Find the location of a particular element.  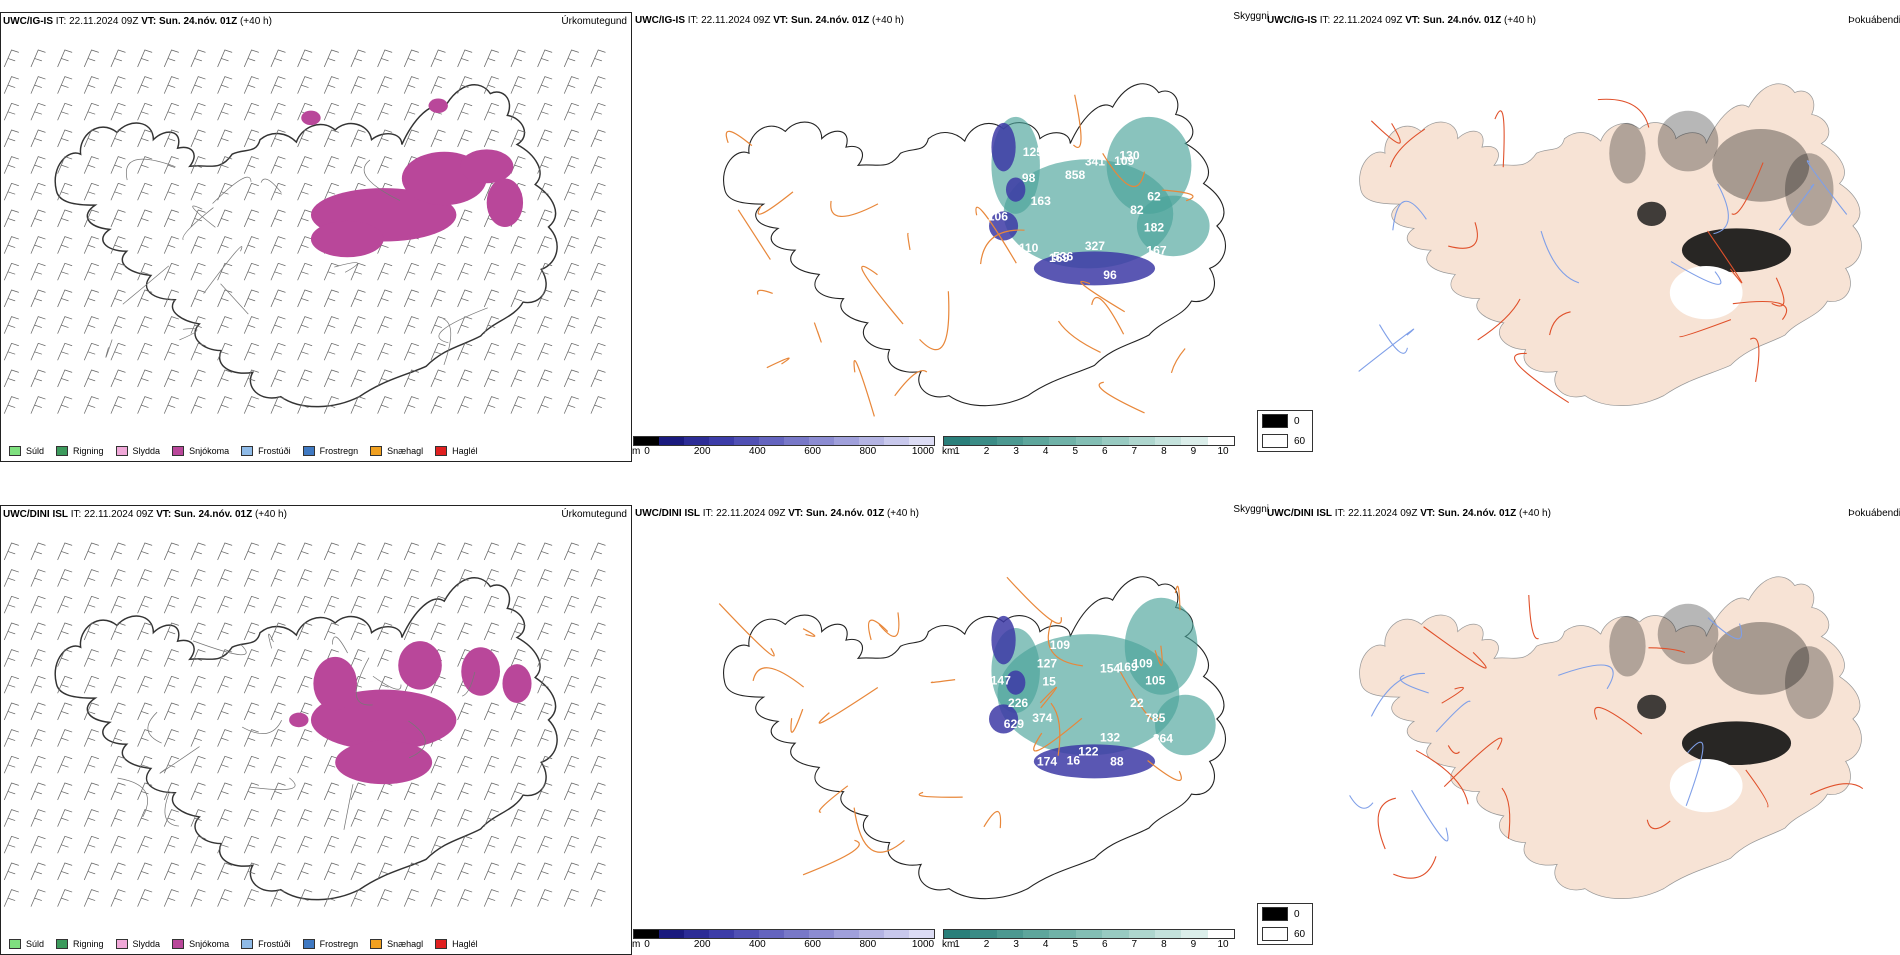

legend-item: Haglél is located at coordinates (456, 451).